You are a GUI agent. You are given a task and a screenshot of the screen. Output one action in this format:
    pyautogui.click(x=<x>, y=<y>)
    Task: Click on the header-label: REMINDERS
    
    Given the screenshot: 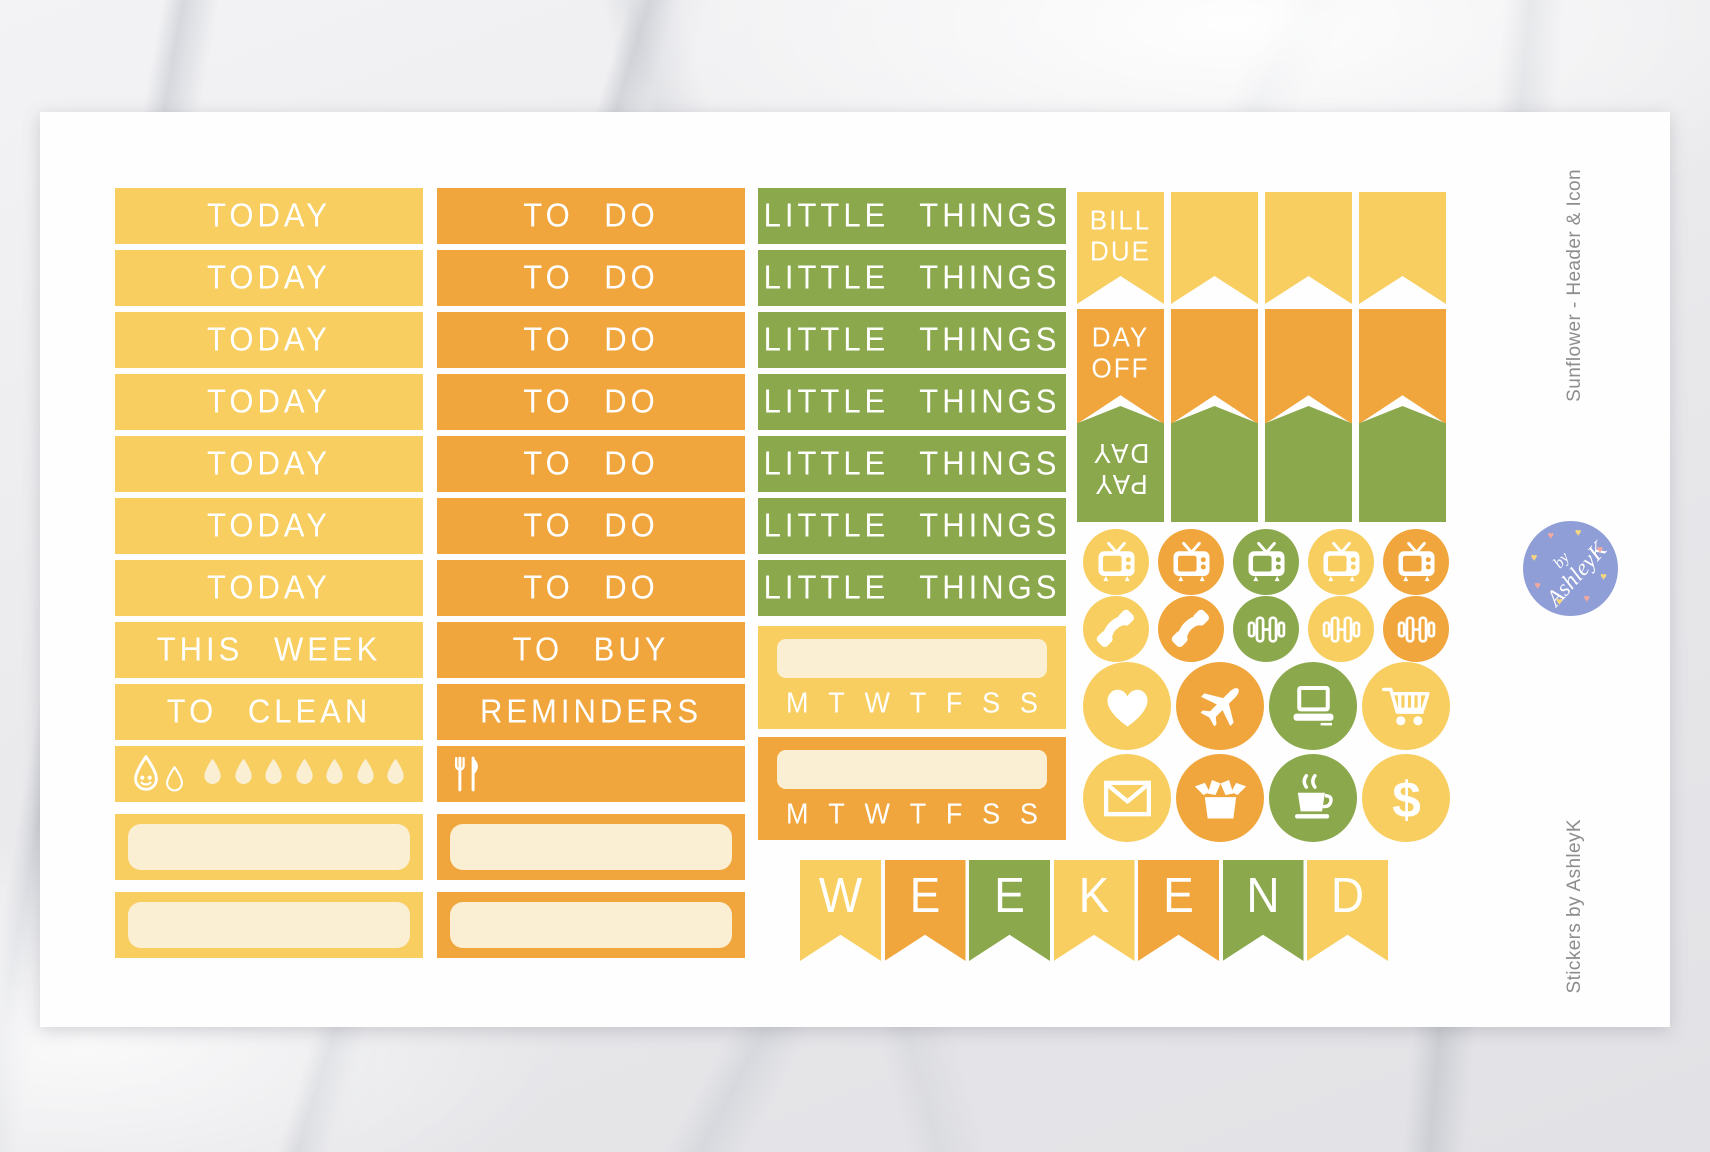 What is the action you would take?
    pyautogui.click(x=590, y=711)
    